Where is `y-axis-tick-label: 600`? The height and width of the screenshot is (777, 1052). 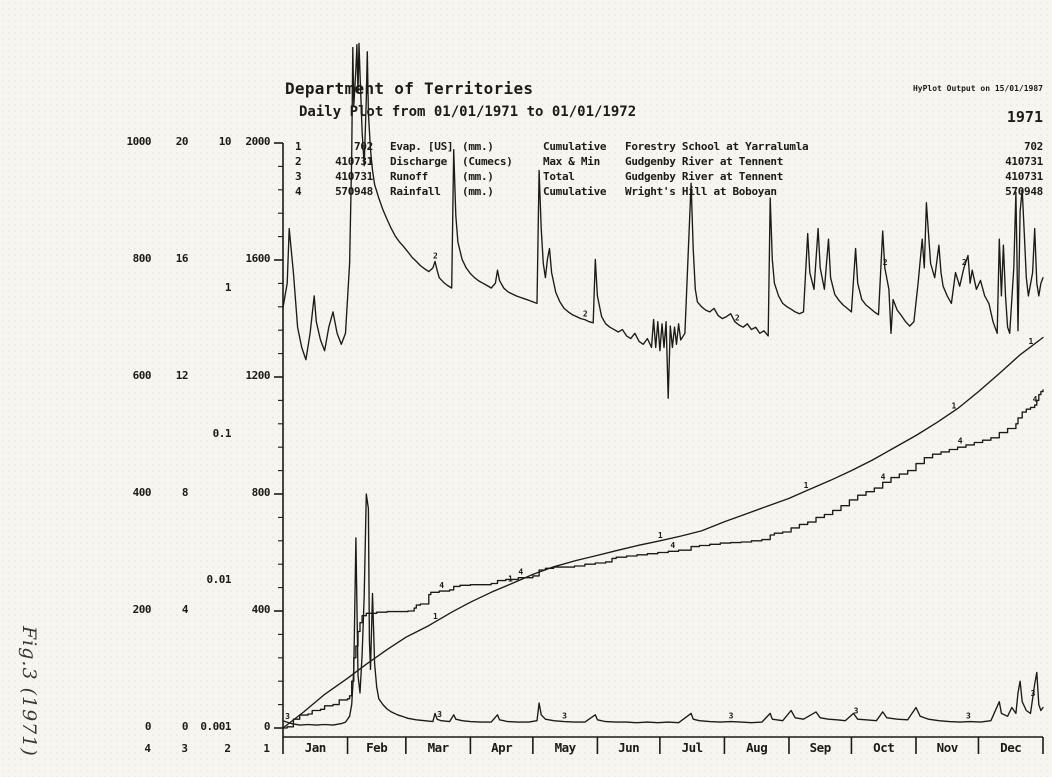
y-axis-tick-label: 600 is located at coordinates (142, 375).